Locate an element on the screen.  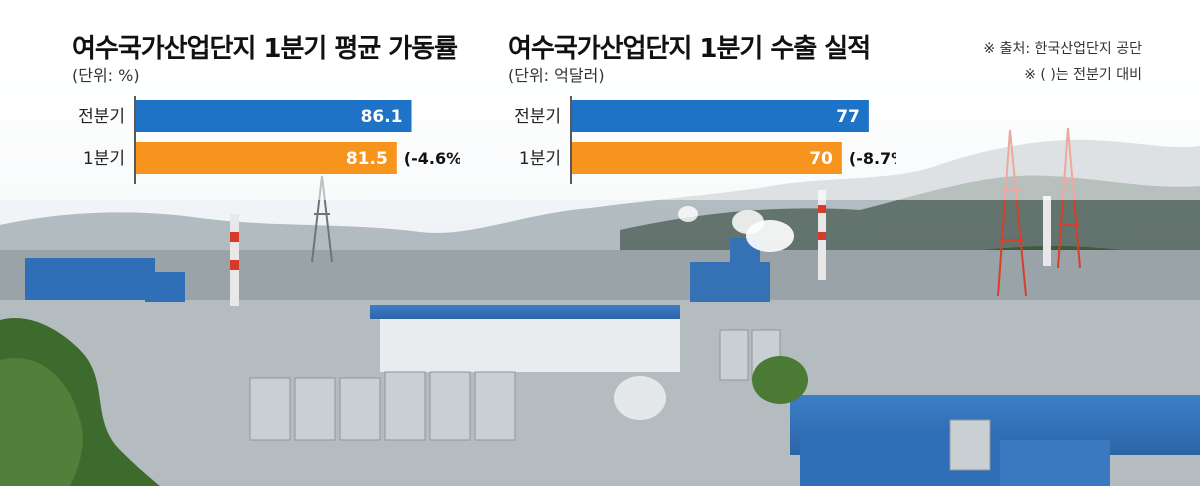
chart2-title: 여수국가산업단지 1분기 수출 실적 is located at coordinates (689, 49).